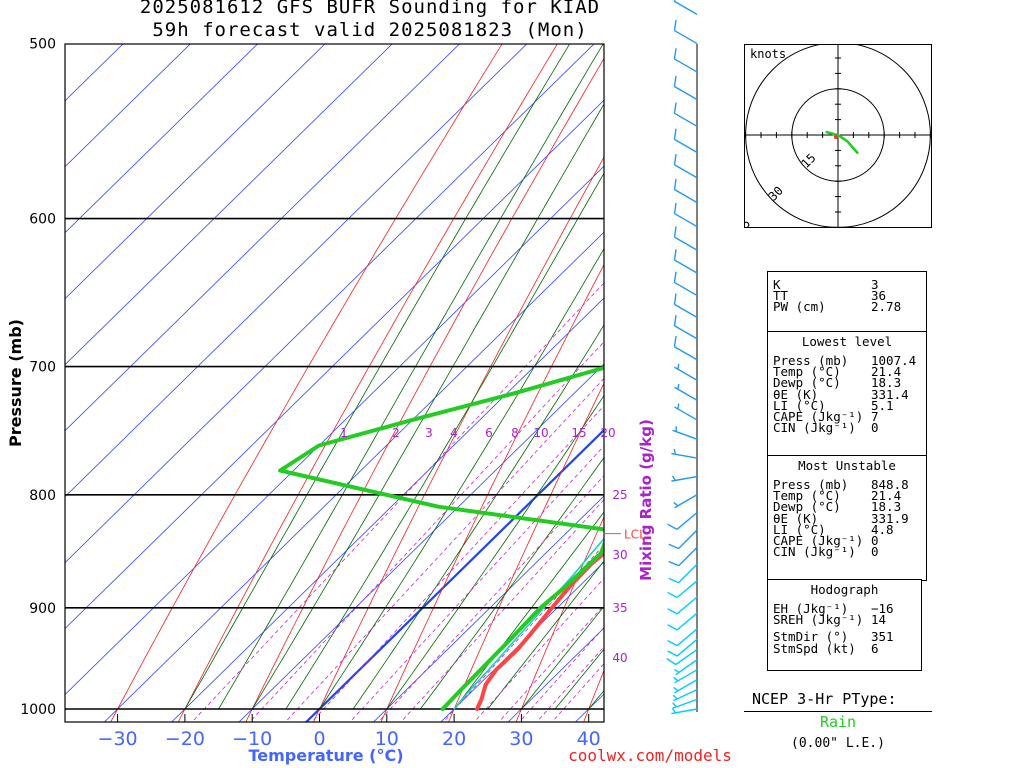 The height and width of the screenshot is (768, 1024). I want to click on credit-text: coolwx.com/models, so click(650, 755).